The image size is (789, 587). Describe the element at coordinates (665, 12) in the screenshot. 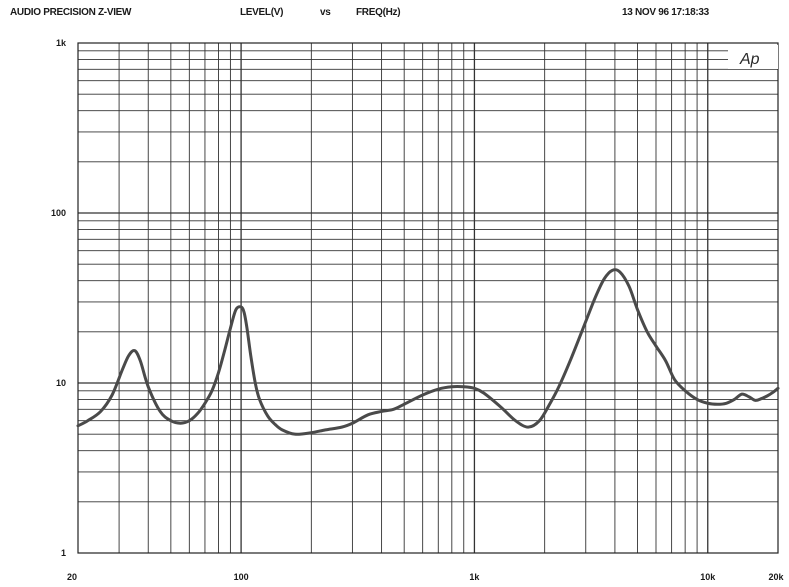

I see `timestamp: 13 NOV 96 17:18:33` at that location.